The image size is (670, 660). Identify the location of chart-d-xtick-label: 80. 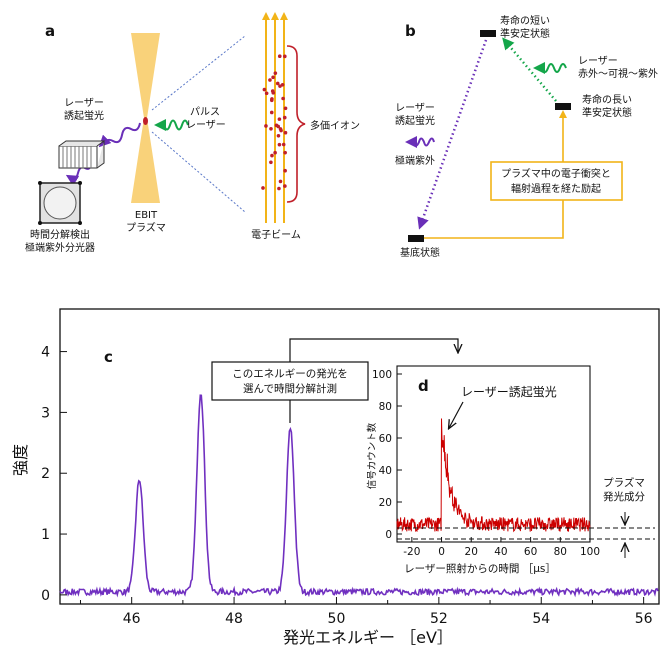
(560, 552).